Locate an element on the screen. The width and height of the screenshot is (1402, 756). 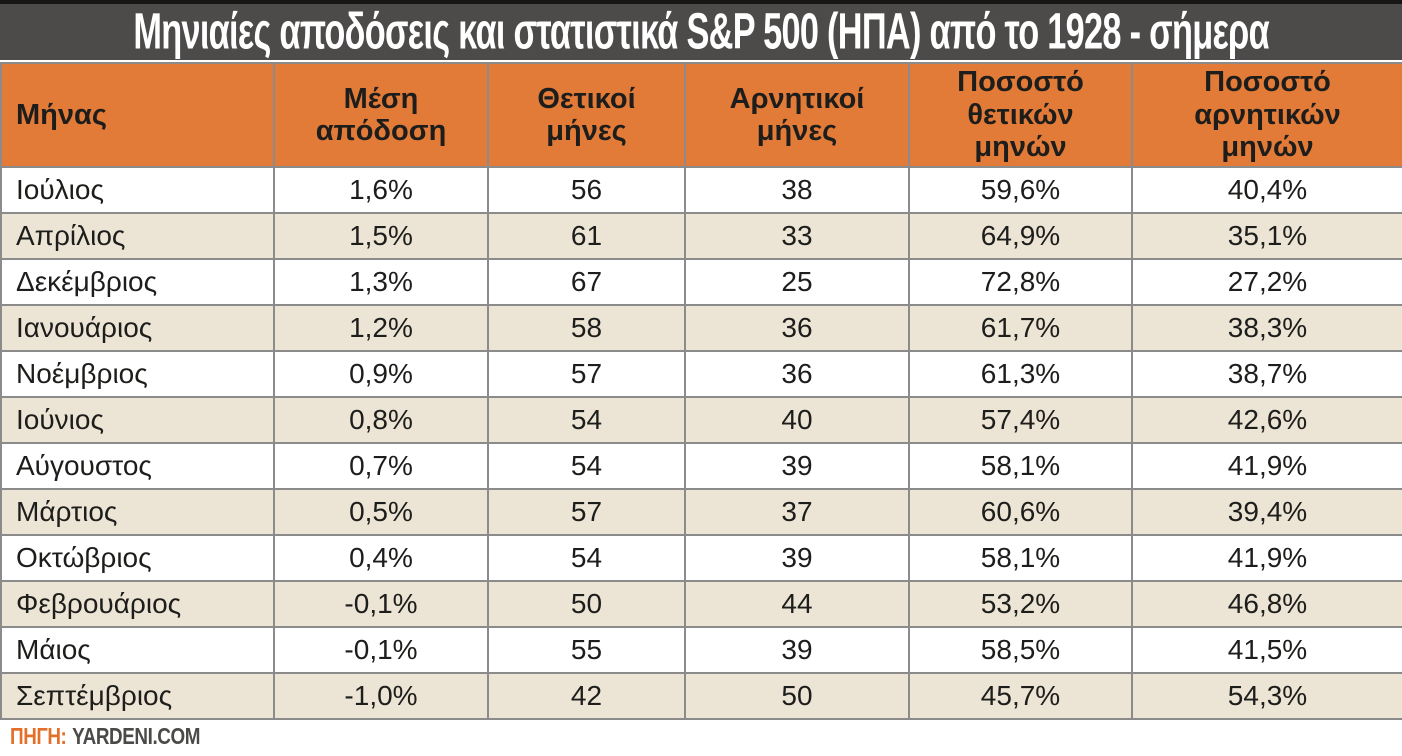
month-cell: Μάιος is located at coordinates (137, 650).